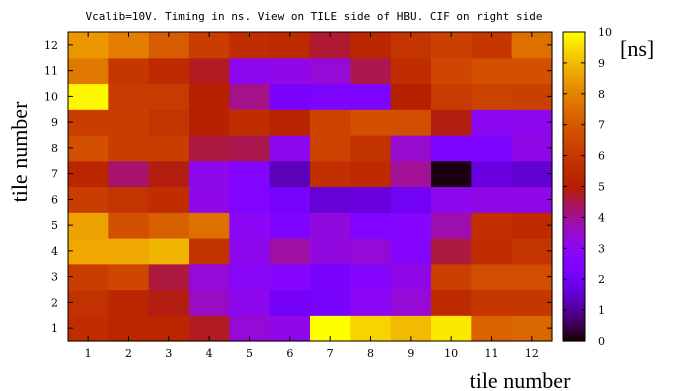  Describe the element at coordinates (601, 187) in the screenshot. I see `colorbar-tick-label: 5` at that location.